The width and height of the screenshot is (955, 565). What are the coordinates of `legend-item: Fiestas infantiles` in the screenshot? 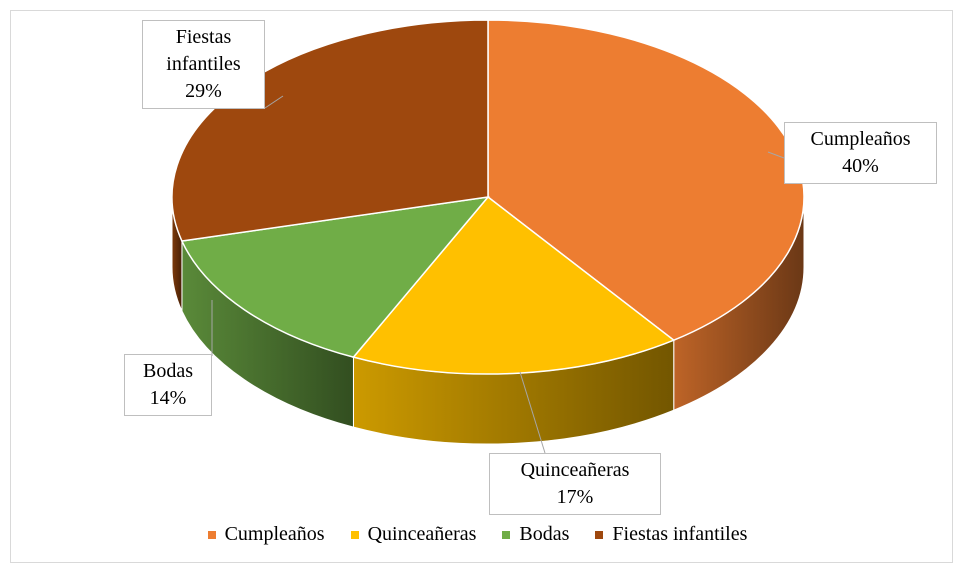 It's located at (671, 534).